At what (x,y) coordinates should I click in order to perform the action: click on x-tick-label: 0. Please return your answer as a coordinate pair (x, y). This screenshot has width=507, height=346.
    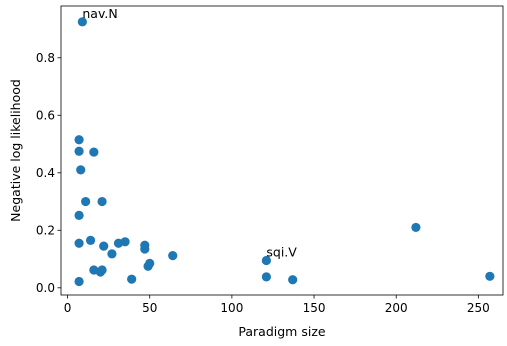
    Looking at the image, I should click on (68, 308).